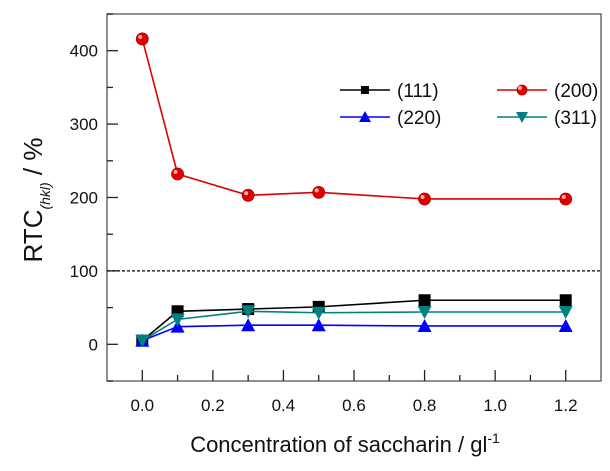 This screenshot has height=471, width=610. I want to click on legend-label: (200), so click(576, 91).